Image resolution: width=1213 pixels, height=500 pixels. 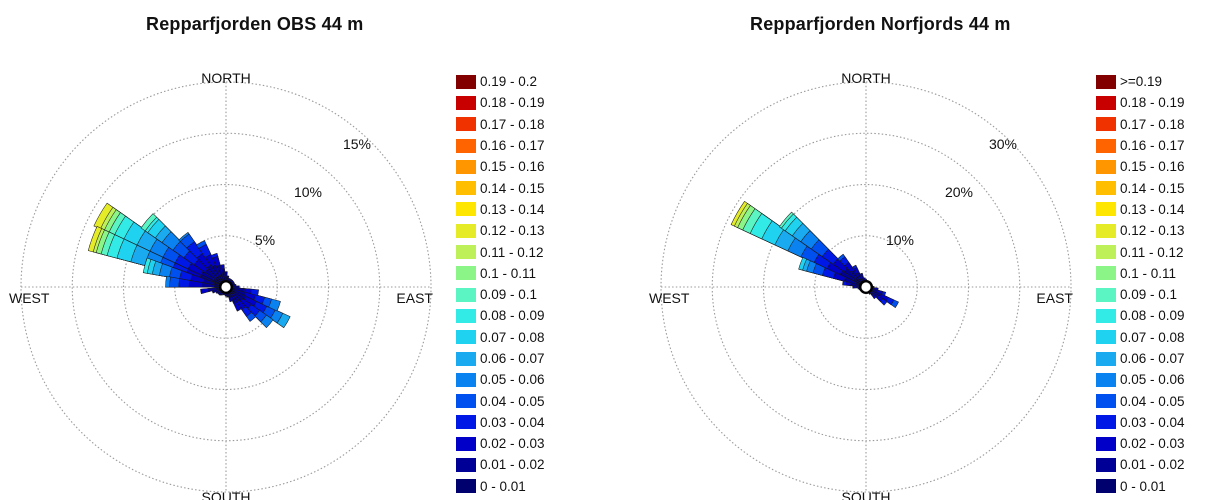 I want to click on legend-entry: 0.09 - 0.1, so click(x=500, y=294).